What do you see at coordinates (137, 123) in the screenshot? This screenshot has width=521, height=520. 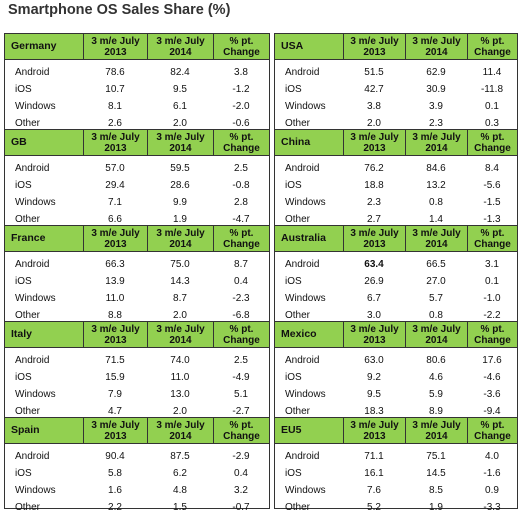 I see `table-row: Other 2.6 2.0 -0.6` at bounding box center [137, 123].